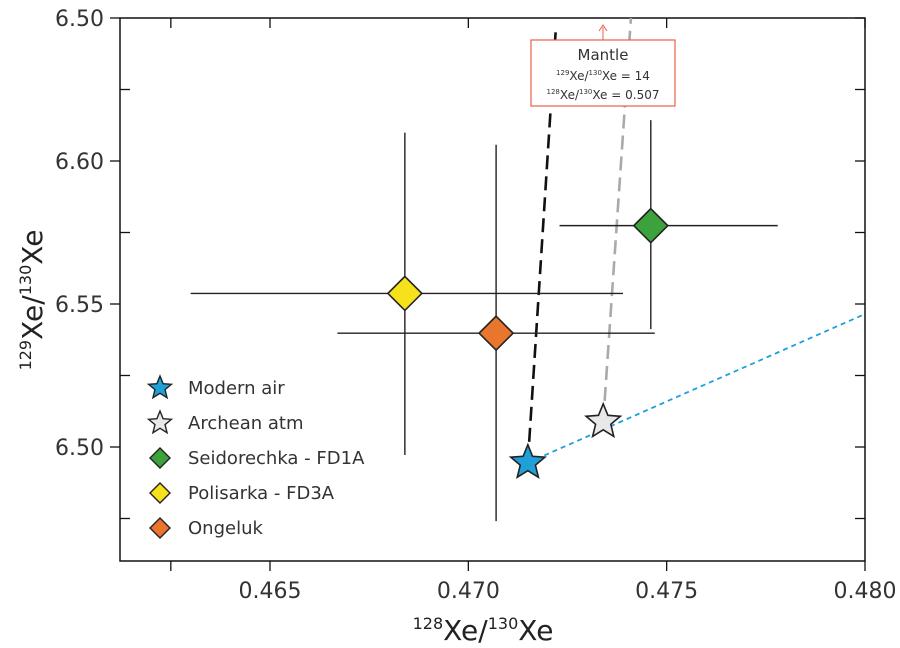 The width and height of the screenshot is (900, 648). Describe the element at coordinates (625, 95) in the screenshot. I see `mantle-line-2-b: Xe = 0.507` at that location.